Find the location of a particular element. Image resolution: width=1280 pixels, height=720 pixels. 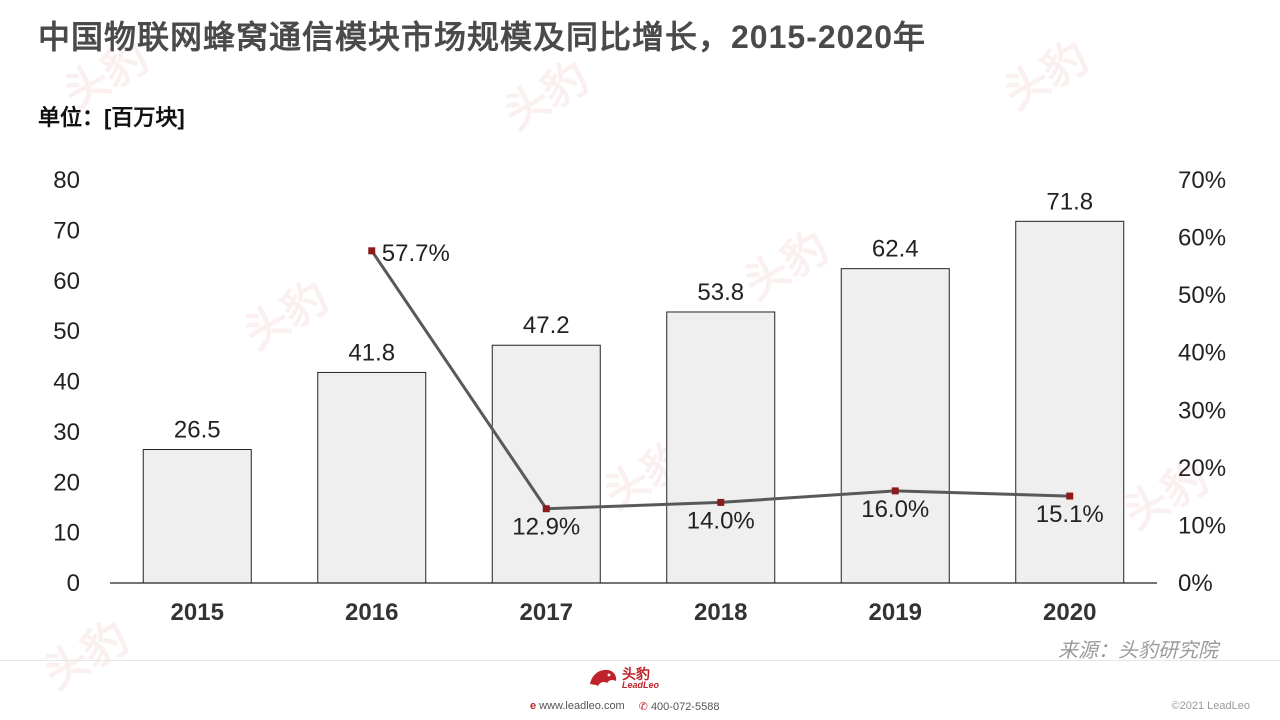

y2-axis-tick-label: 50% is located at coordinates (1202, 295).